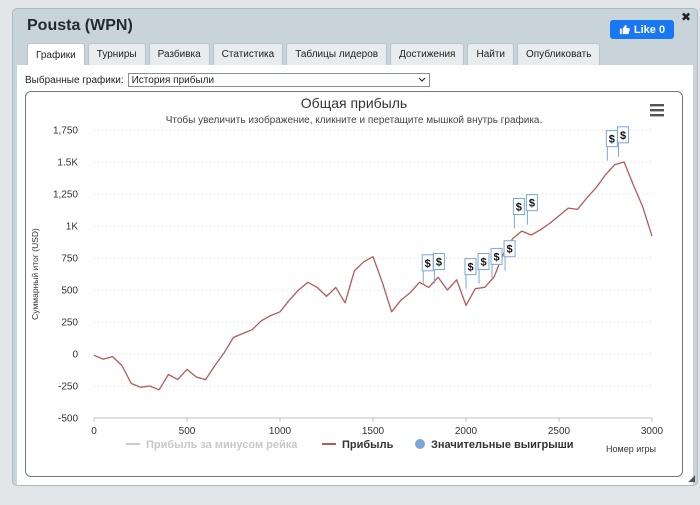 Image resolution: width=700 pixels, height=505 pixels. Describe the element at coordinates (80, 25) in the screenshot. I see `window-title: Pousta (WPN)` at that location.